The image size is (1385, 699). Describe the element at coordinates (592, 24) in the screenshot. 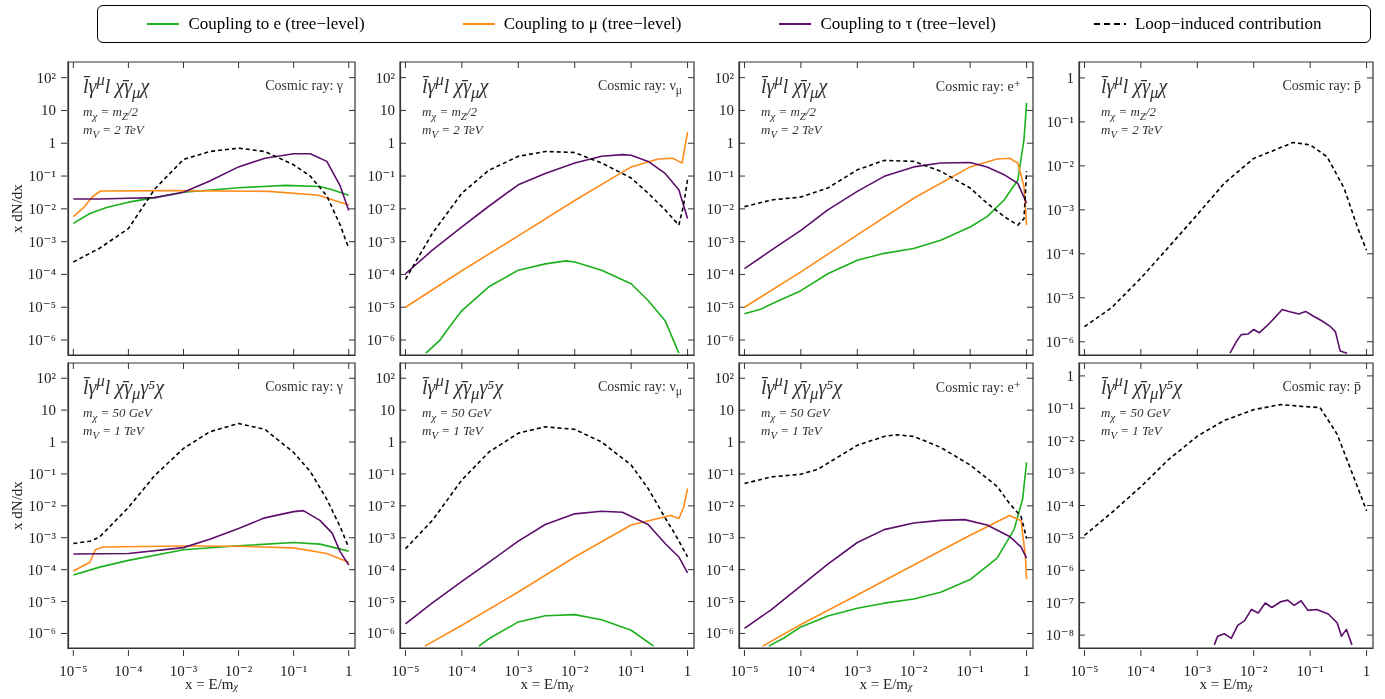

I see `legend-label: Coupling to μ (tree−level)` at that location.